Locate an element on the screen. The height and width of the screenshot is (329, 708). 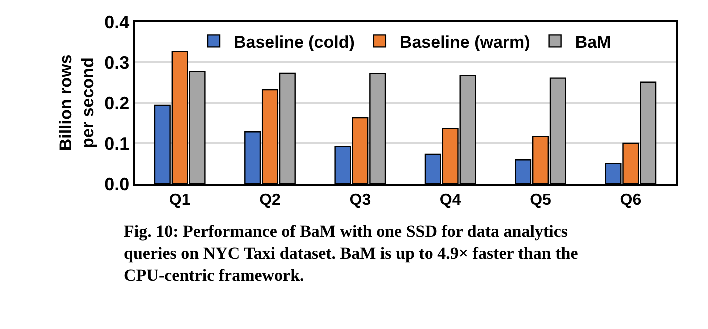
y-tick-label: 0.4 is located at coordinates (117, 22).